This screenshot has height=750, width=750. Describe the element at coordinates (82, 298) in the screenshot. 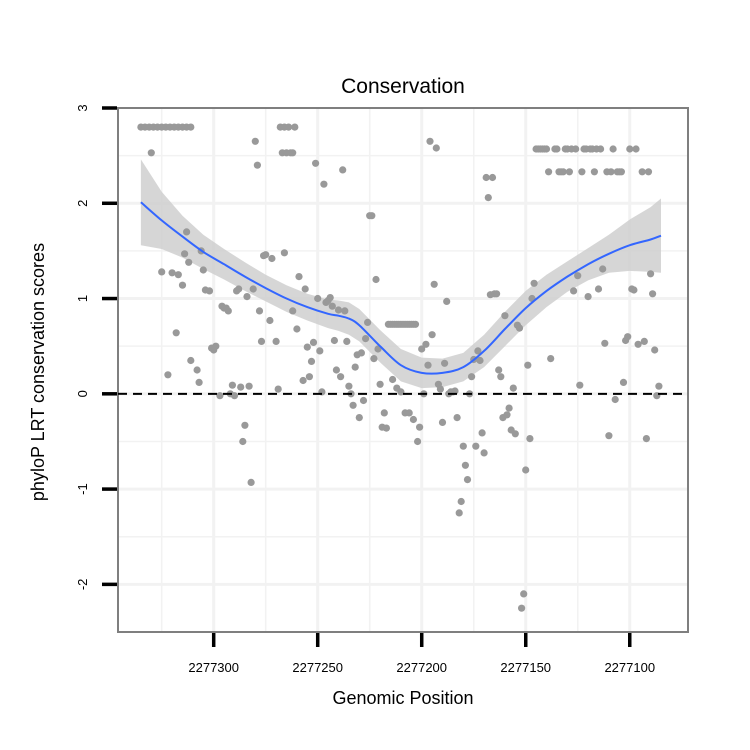

I see `y-tick-label: 1` at that location.